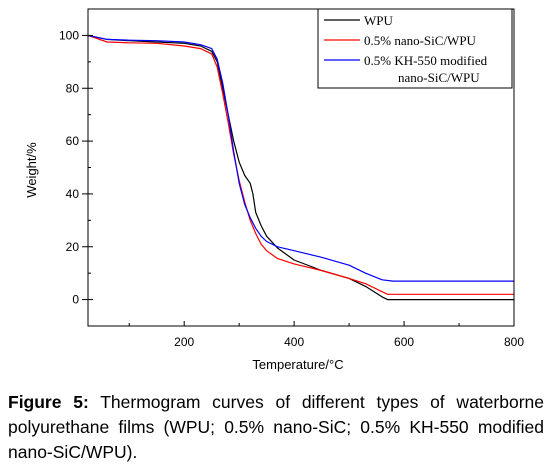 The height and width of the screenshot is (468, 553). Describe the element at coordinates (184, 342) in the screenshot. I see `x-tick-label: 200` at that location.